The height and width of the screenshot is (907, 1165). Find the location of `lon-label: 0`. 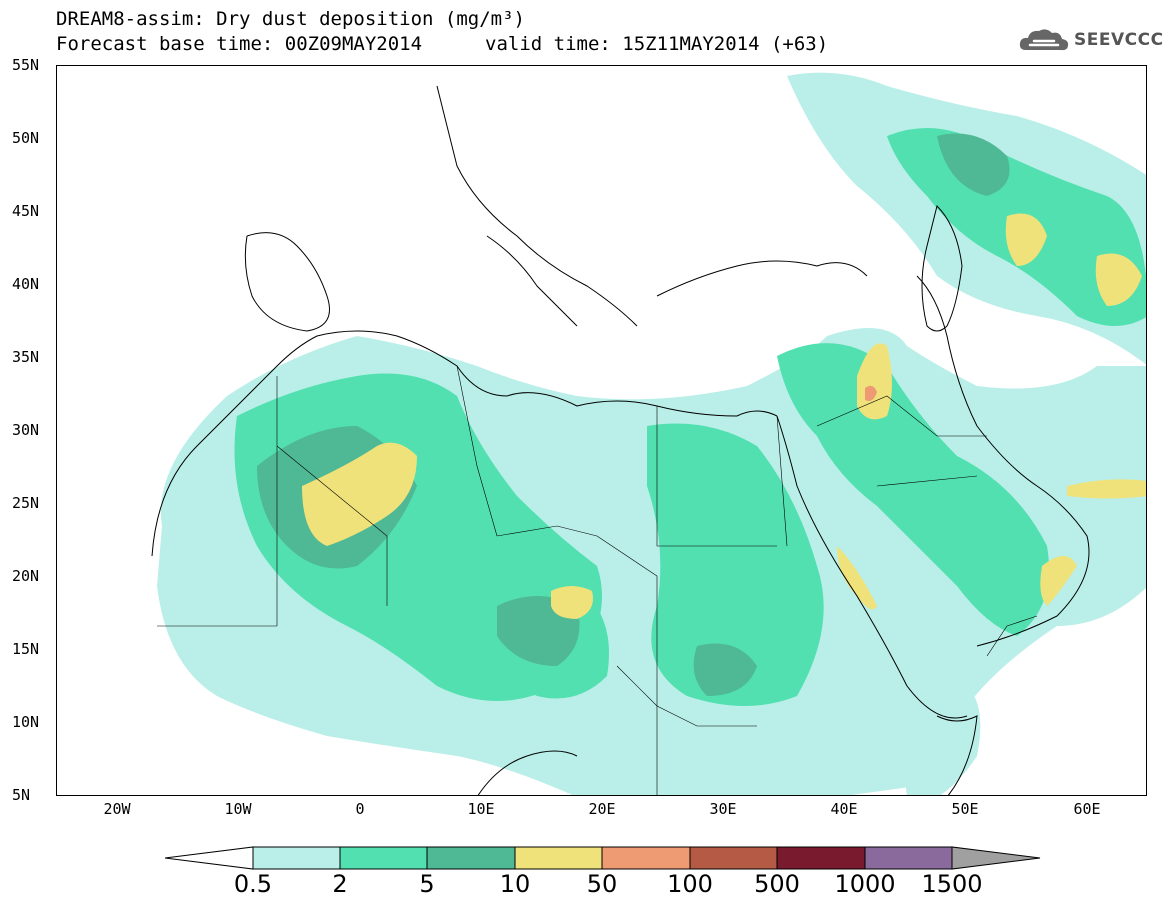

lon-label: 0 is located at coordinates (360, 809).